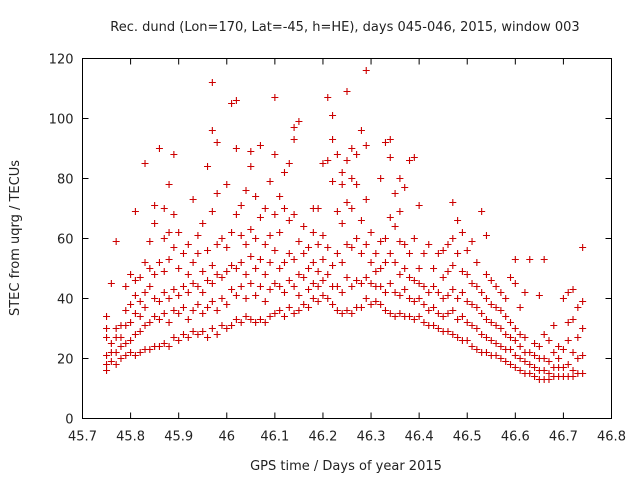 The image size is (640, 480). I want to click on x-tick-label: 46.6, so click(515, 437).